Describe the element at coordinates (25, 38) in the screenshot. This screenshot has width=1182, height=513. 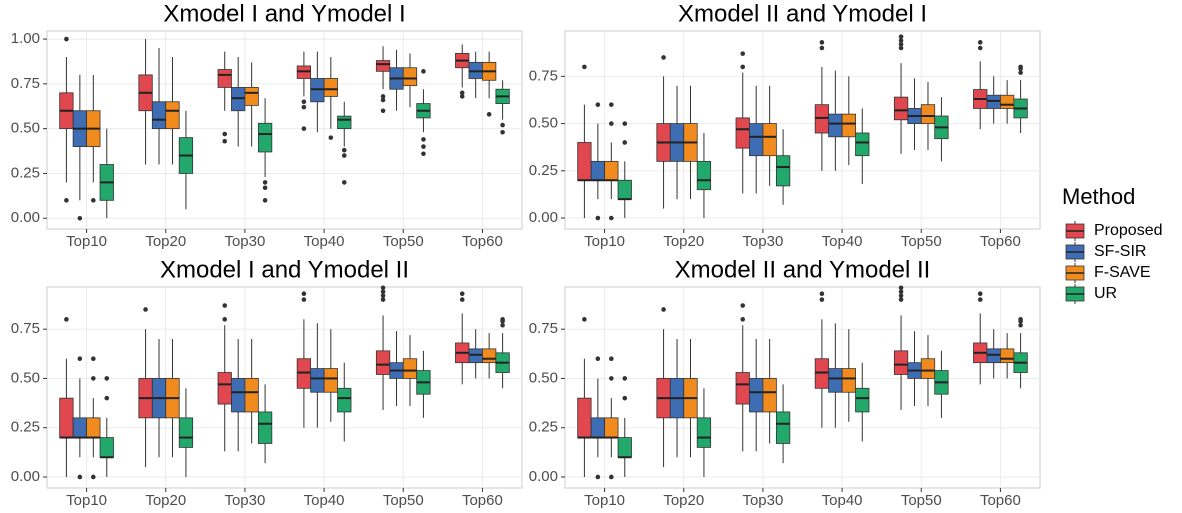
I see `y-tick-label: 1.00` at that location.